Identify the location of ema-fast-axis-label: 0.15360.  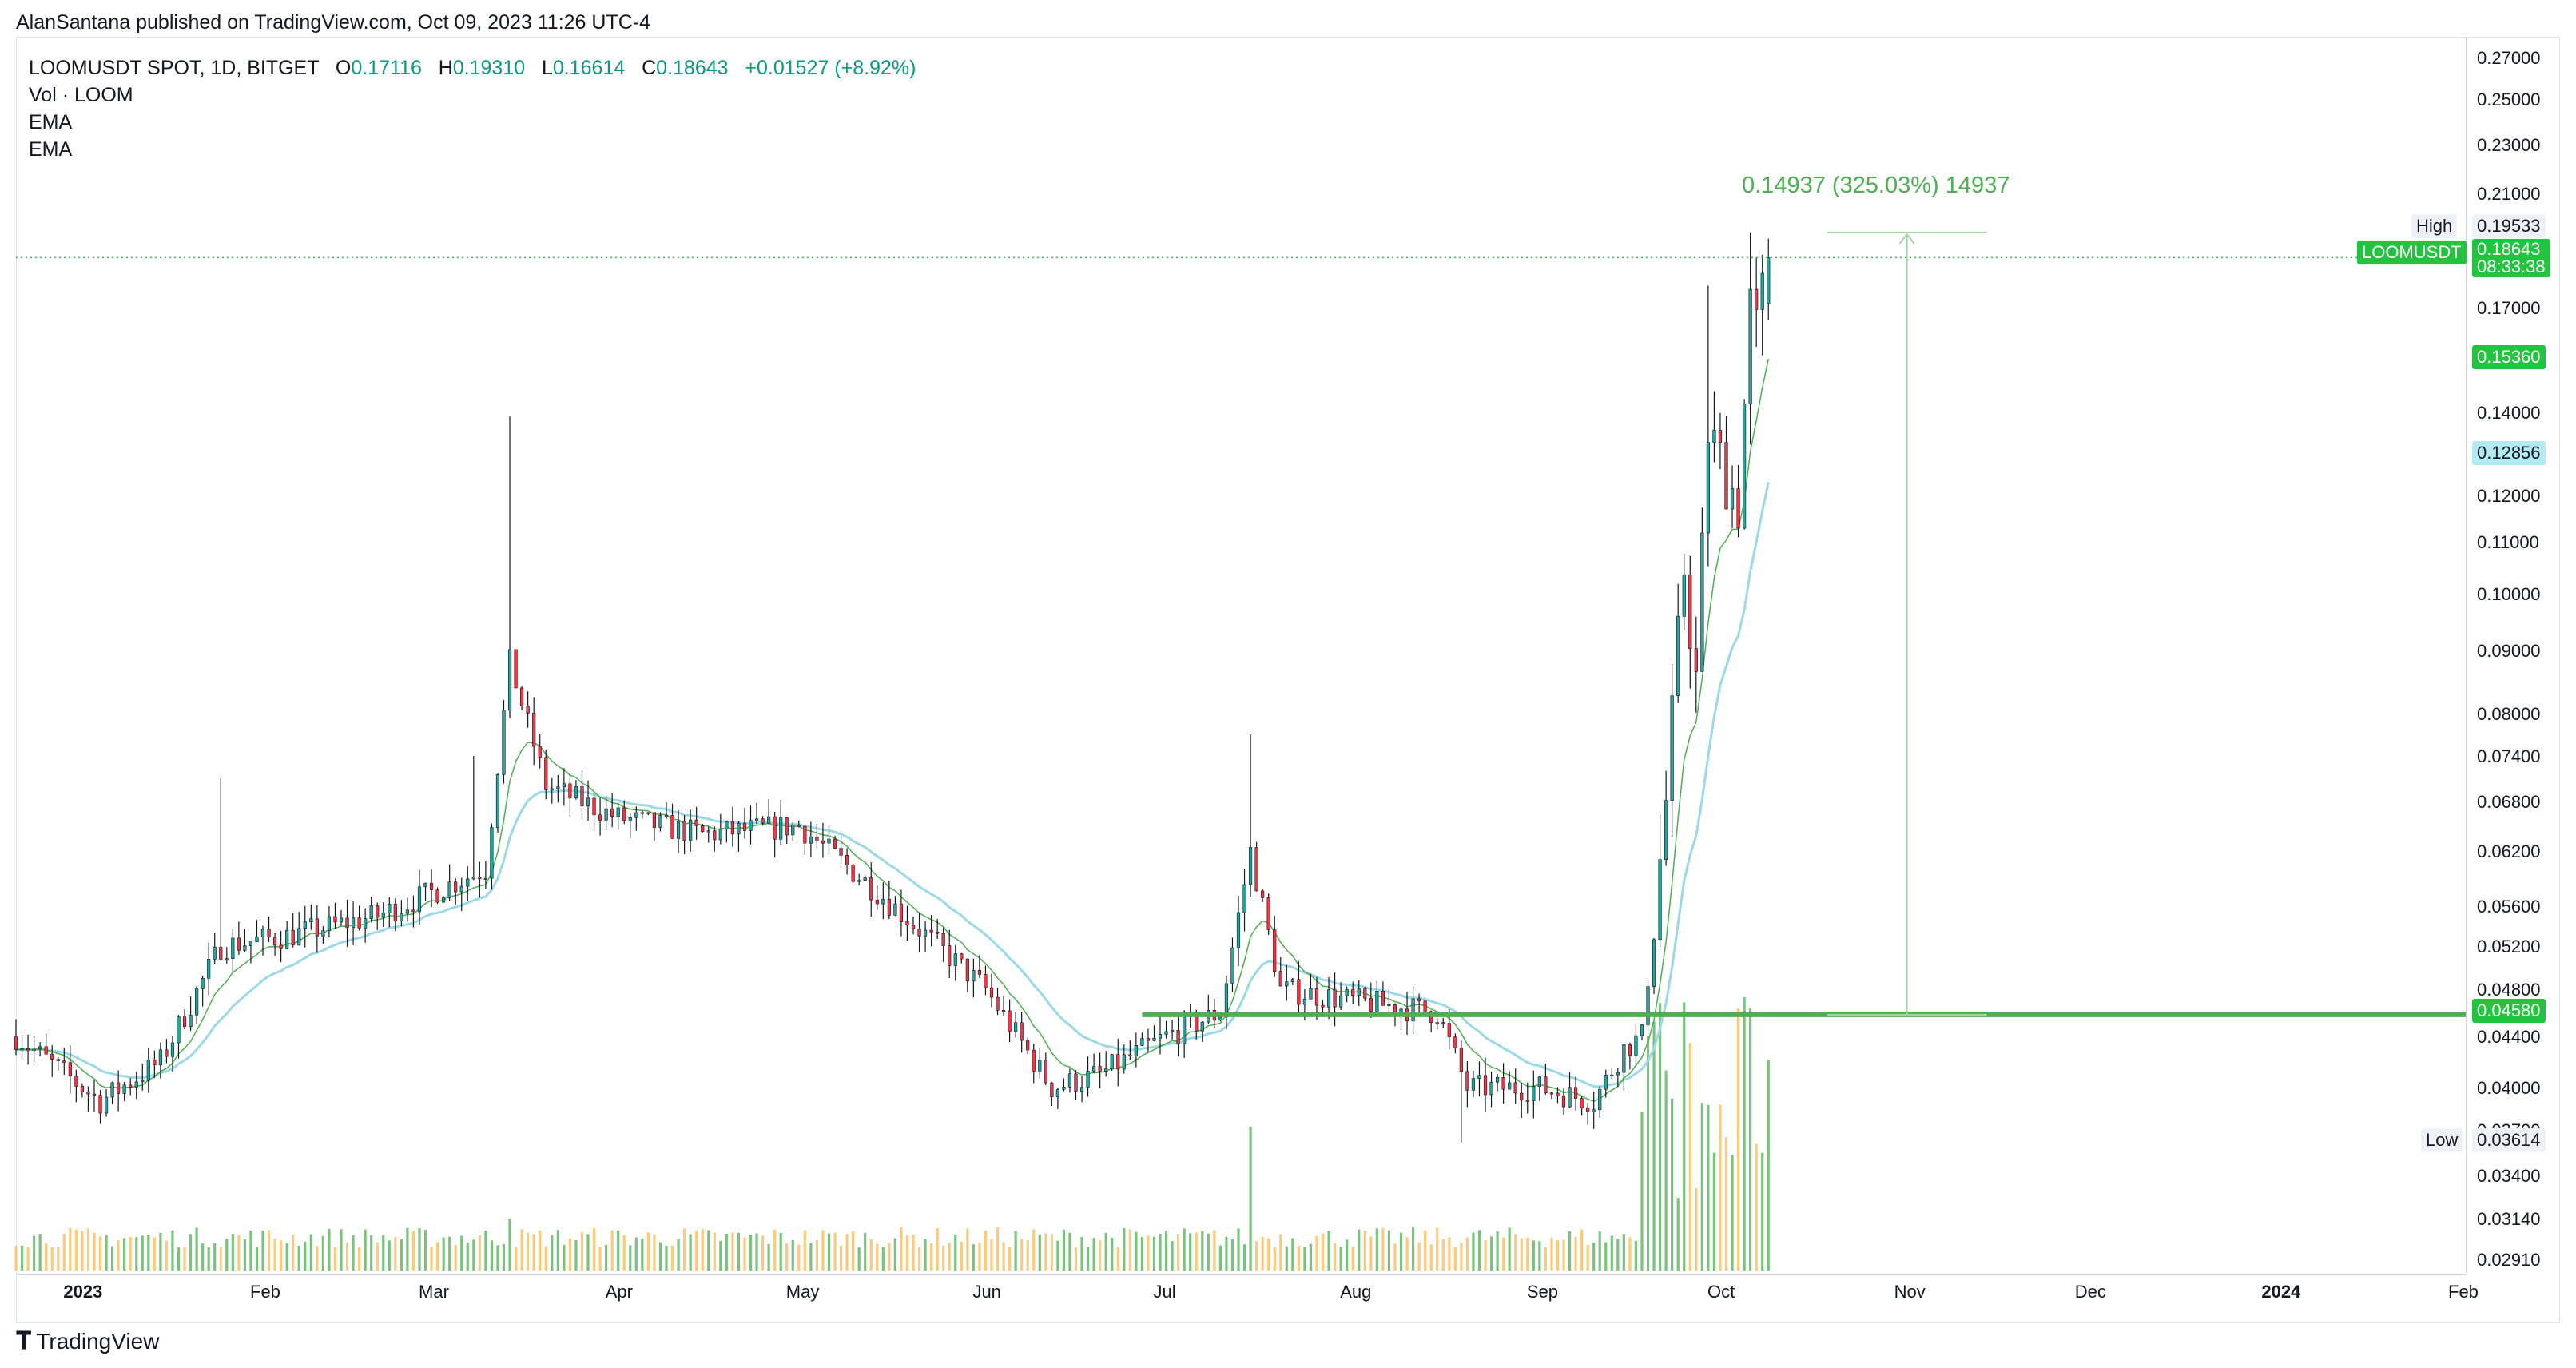
(2509, 357).